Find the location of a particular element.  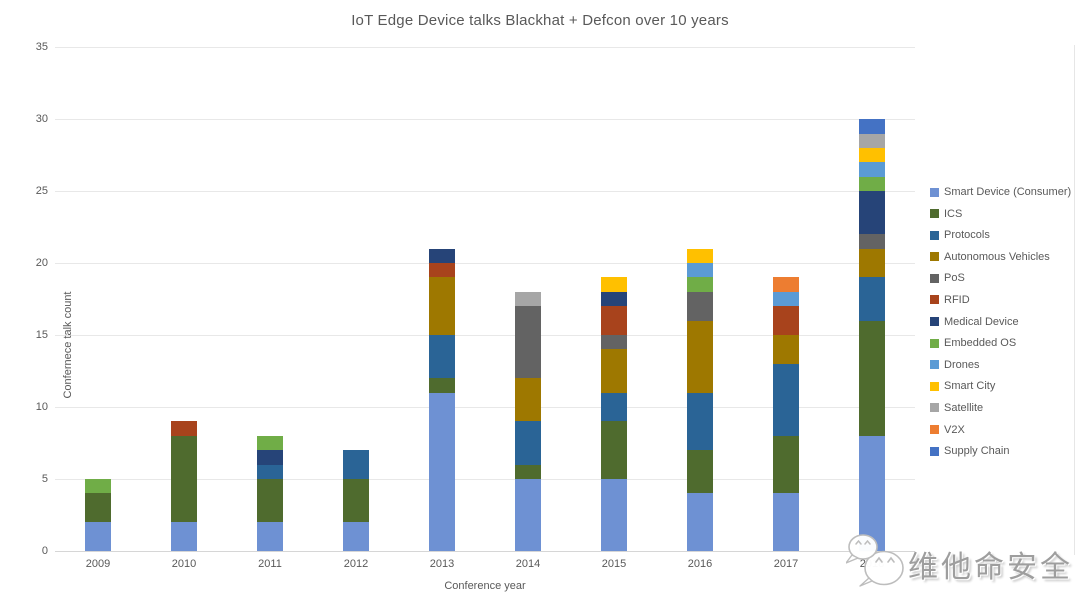

legend-item-v2x: V2X is located at coordinates (1000, 430).